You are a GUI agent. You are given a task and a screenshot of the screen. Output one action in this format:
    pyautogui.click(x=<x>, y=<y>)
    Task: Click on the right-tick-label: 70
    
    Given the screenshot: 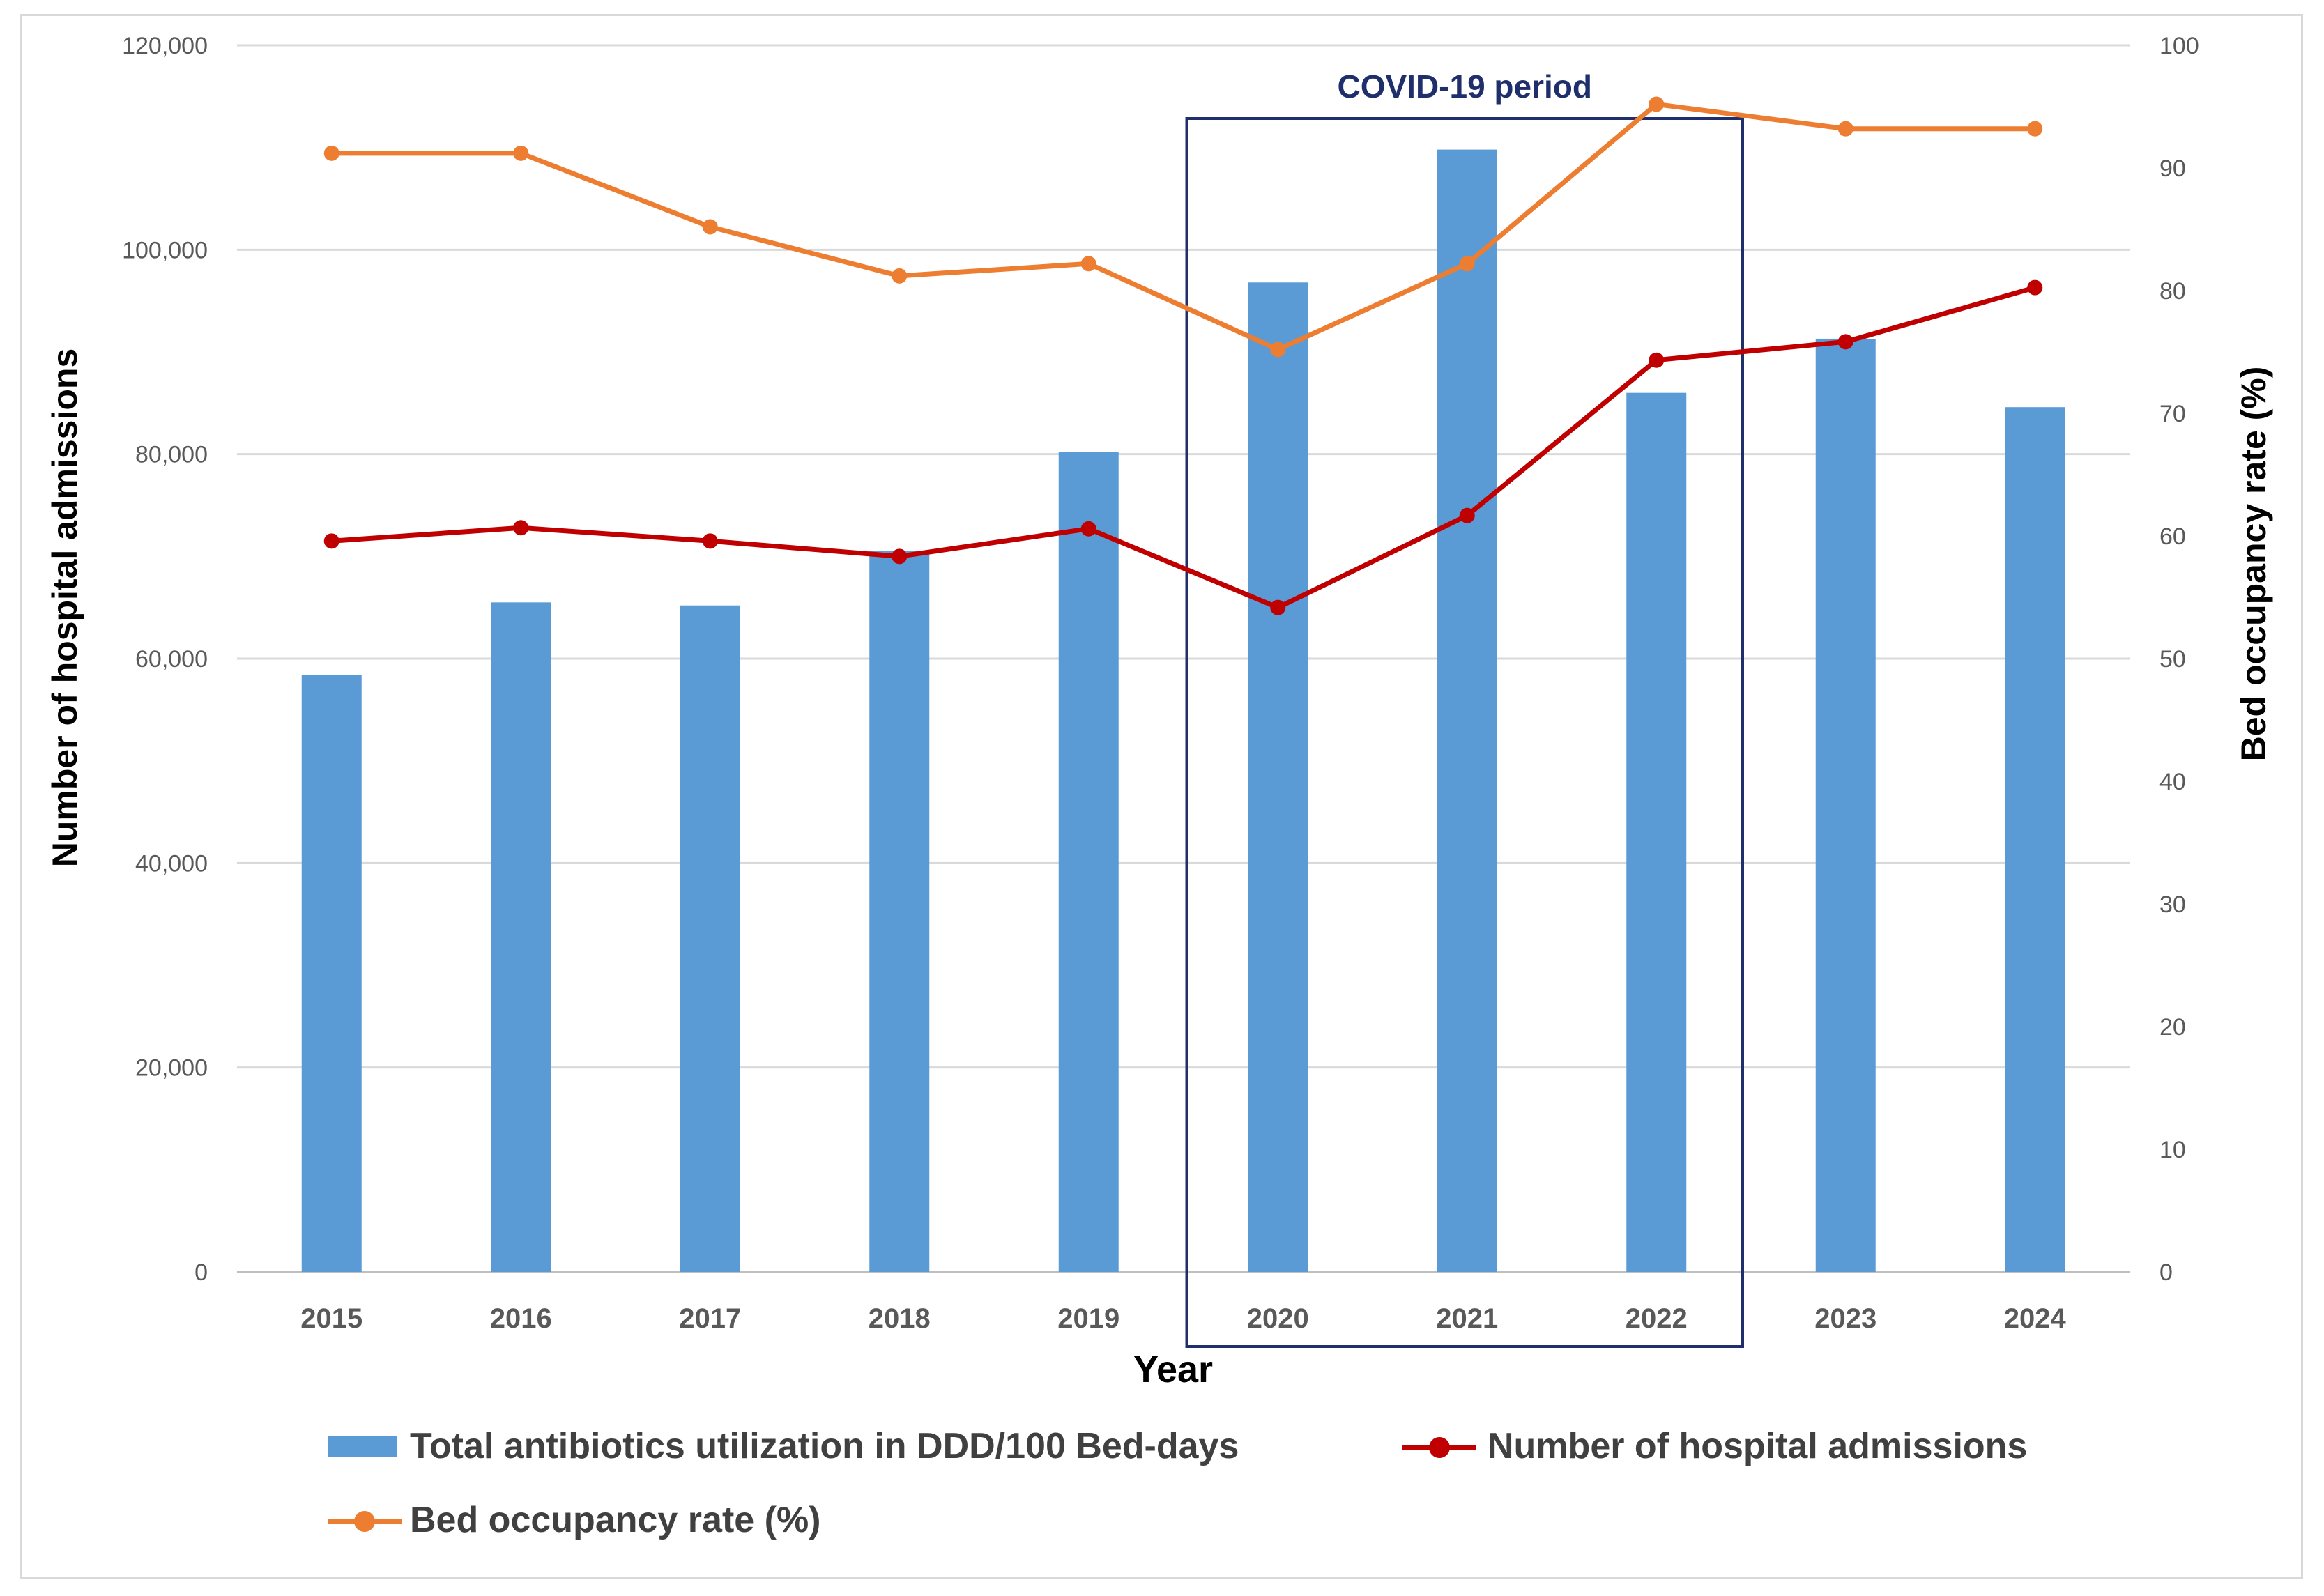 What is the action you would take?
    pyautogui.click(x=2172, y=414)
    